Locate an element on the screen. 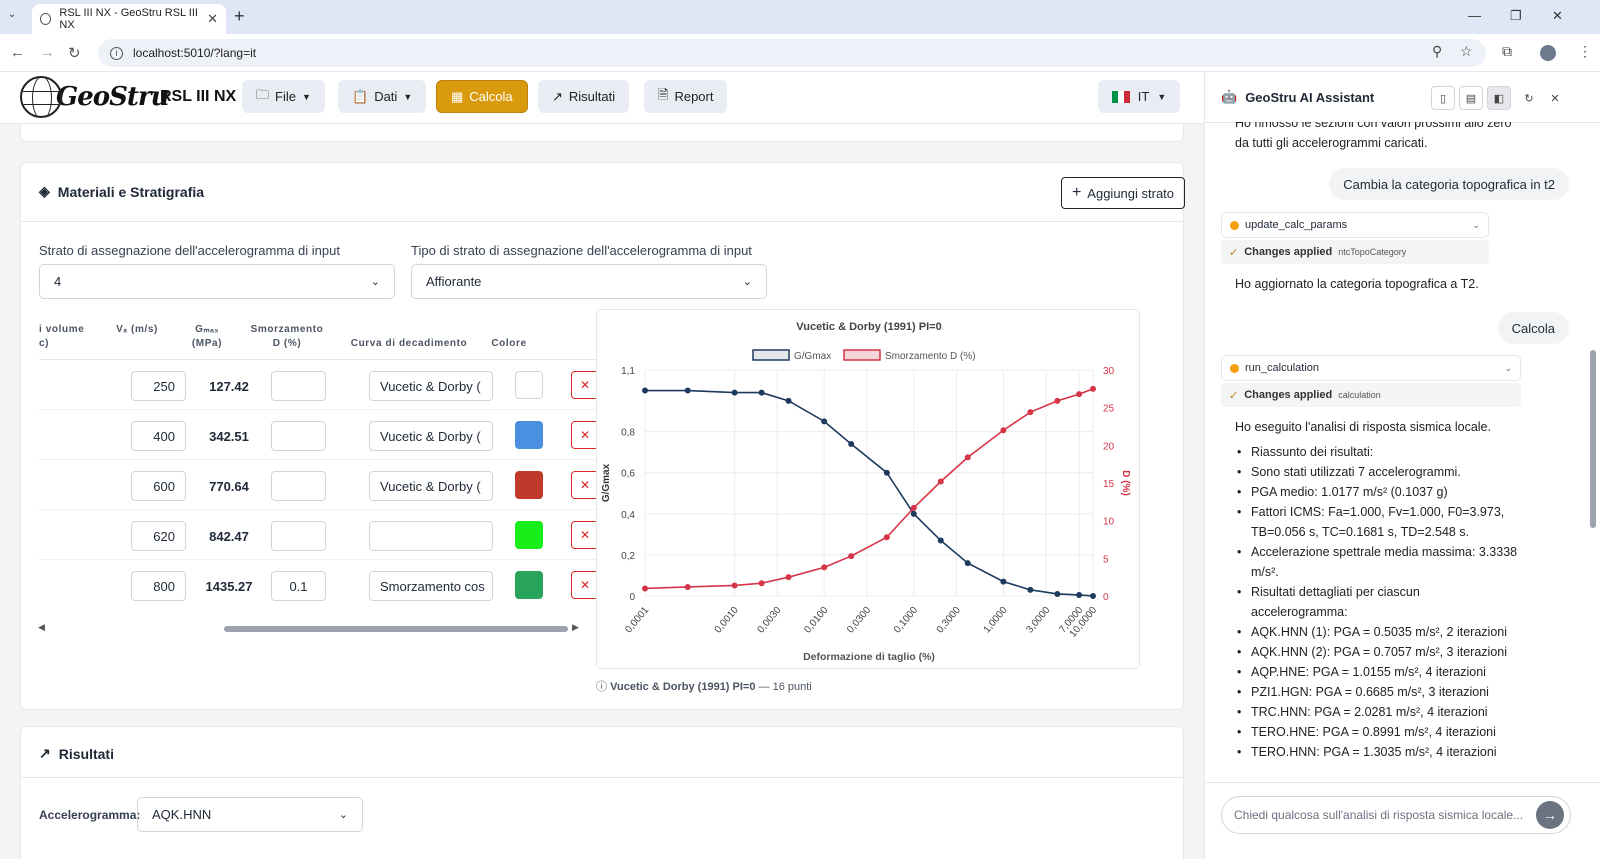  profile-avatar is located at coordinates (1548, 53).